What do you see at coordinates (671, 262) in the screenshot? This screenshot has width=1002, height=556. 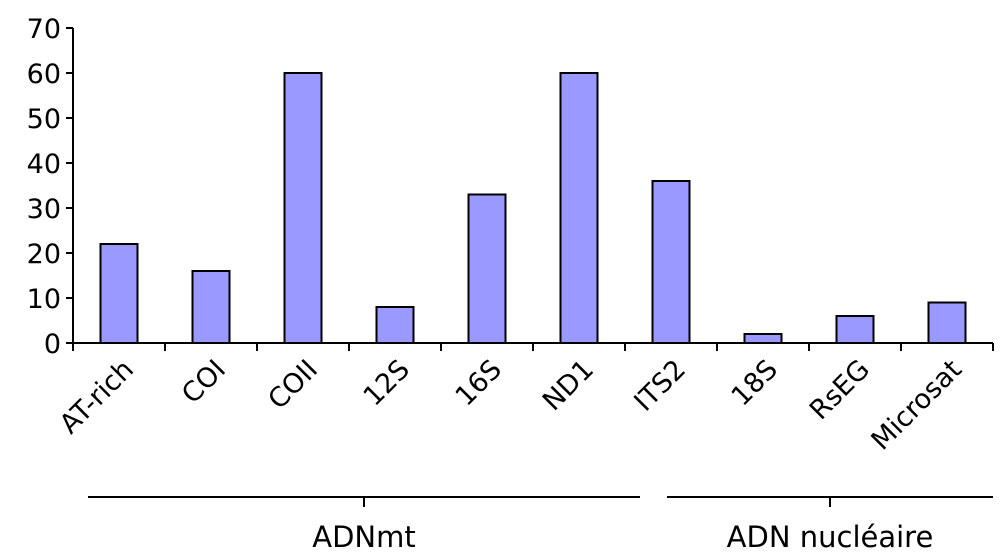 I see `bar-its2` at bounding box center [671, 262].